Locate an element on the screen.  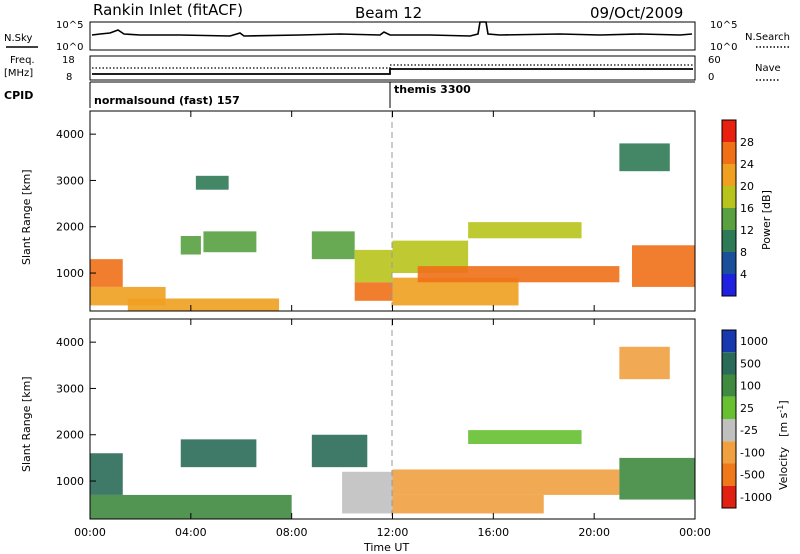
nsearch-tick-top: 10^5 is located at coordinates (723, 25).